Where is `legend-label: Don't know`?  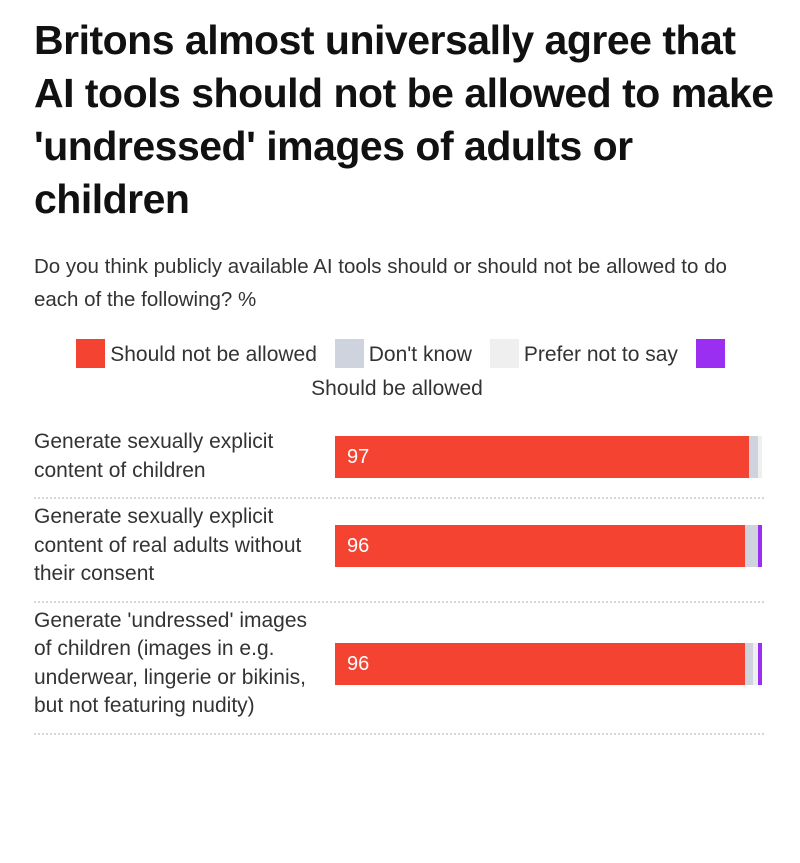 legend-label: Don't know is located at coordinates (420, 354).